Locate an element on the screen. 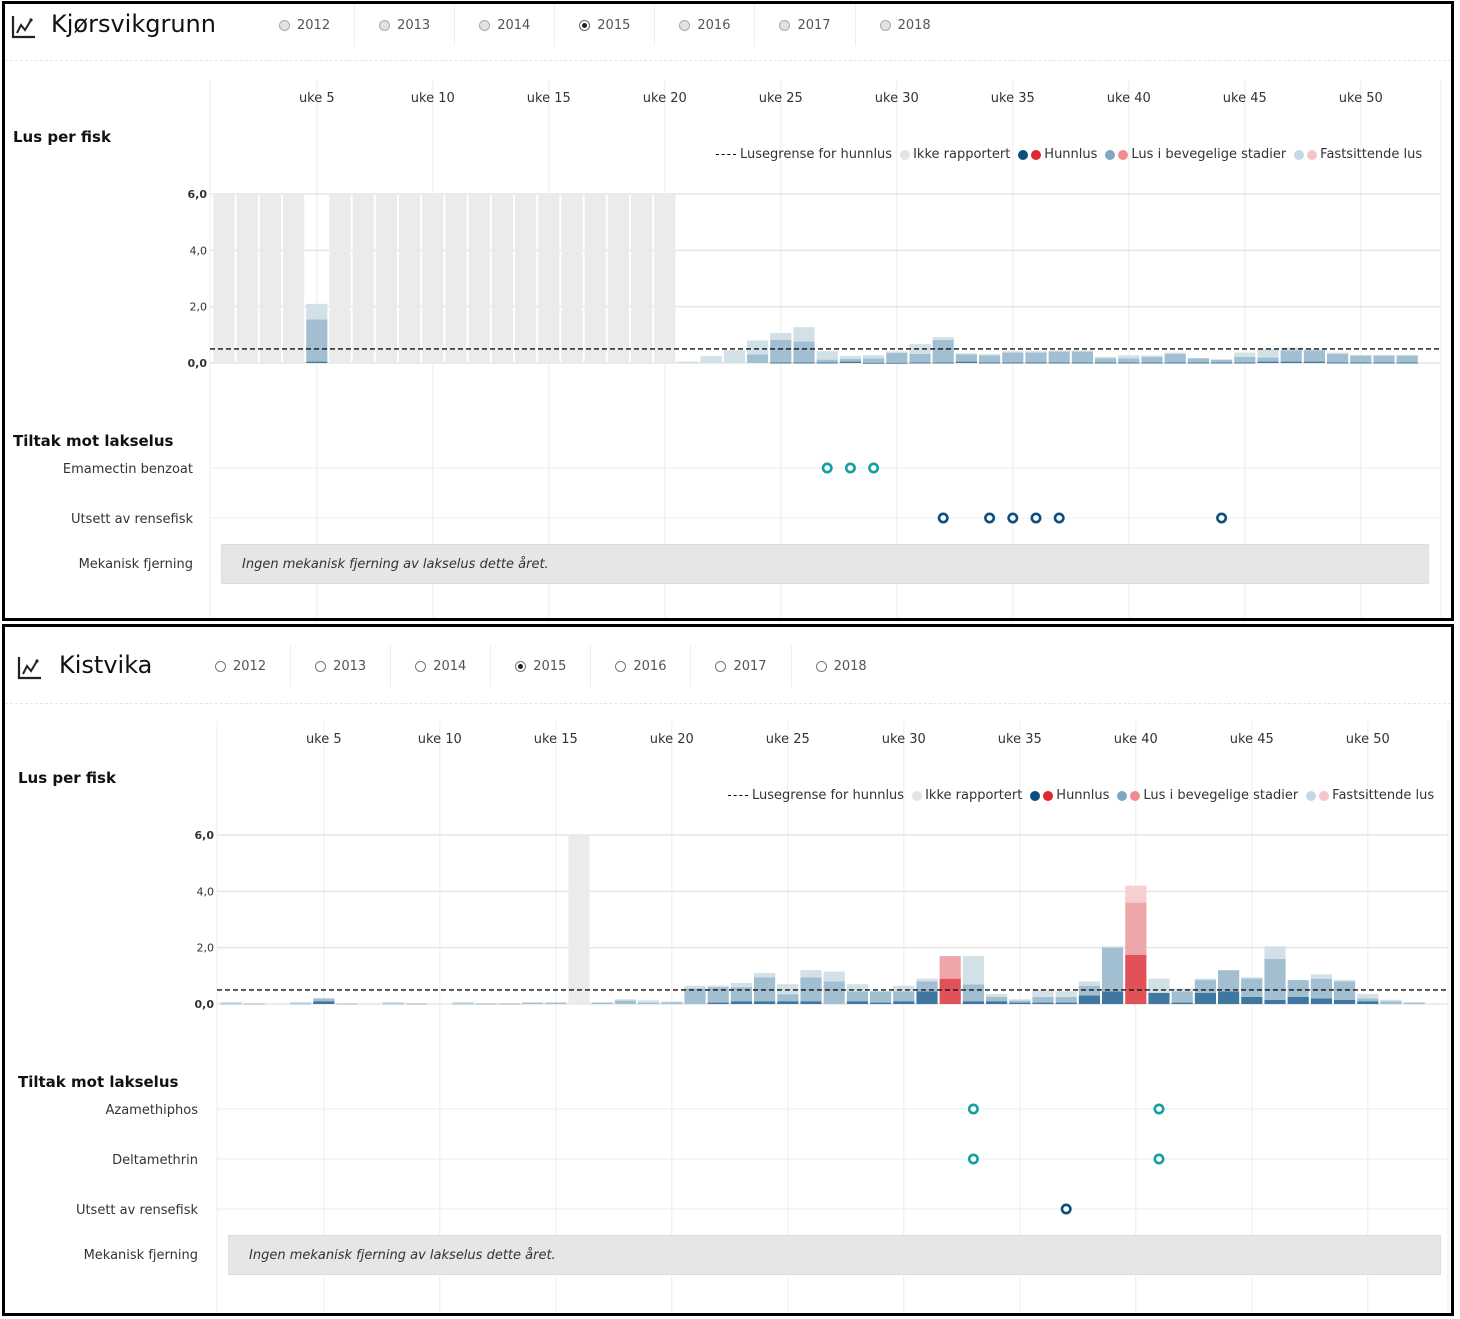 The width and height of the screenshot is (1460, 1319). measure-label: Utsett av rensefisk is located at coordinates (136, 1210).